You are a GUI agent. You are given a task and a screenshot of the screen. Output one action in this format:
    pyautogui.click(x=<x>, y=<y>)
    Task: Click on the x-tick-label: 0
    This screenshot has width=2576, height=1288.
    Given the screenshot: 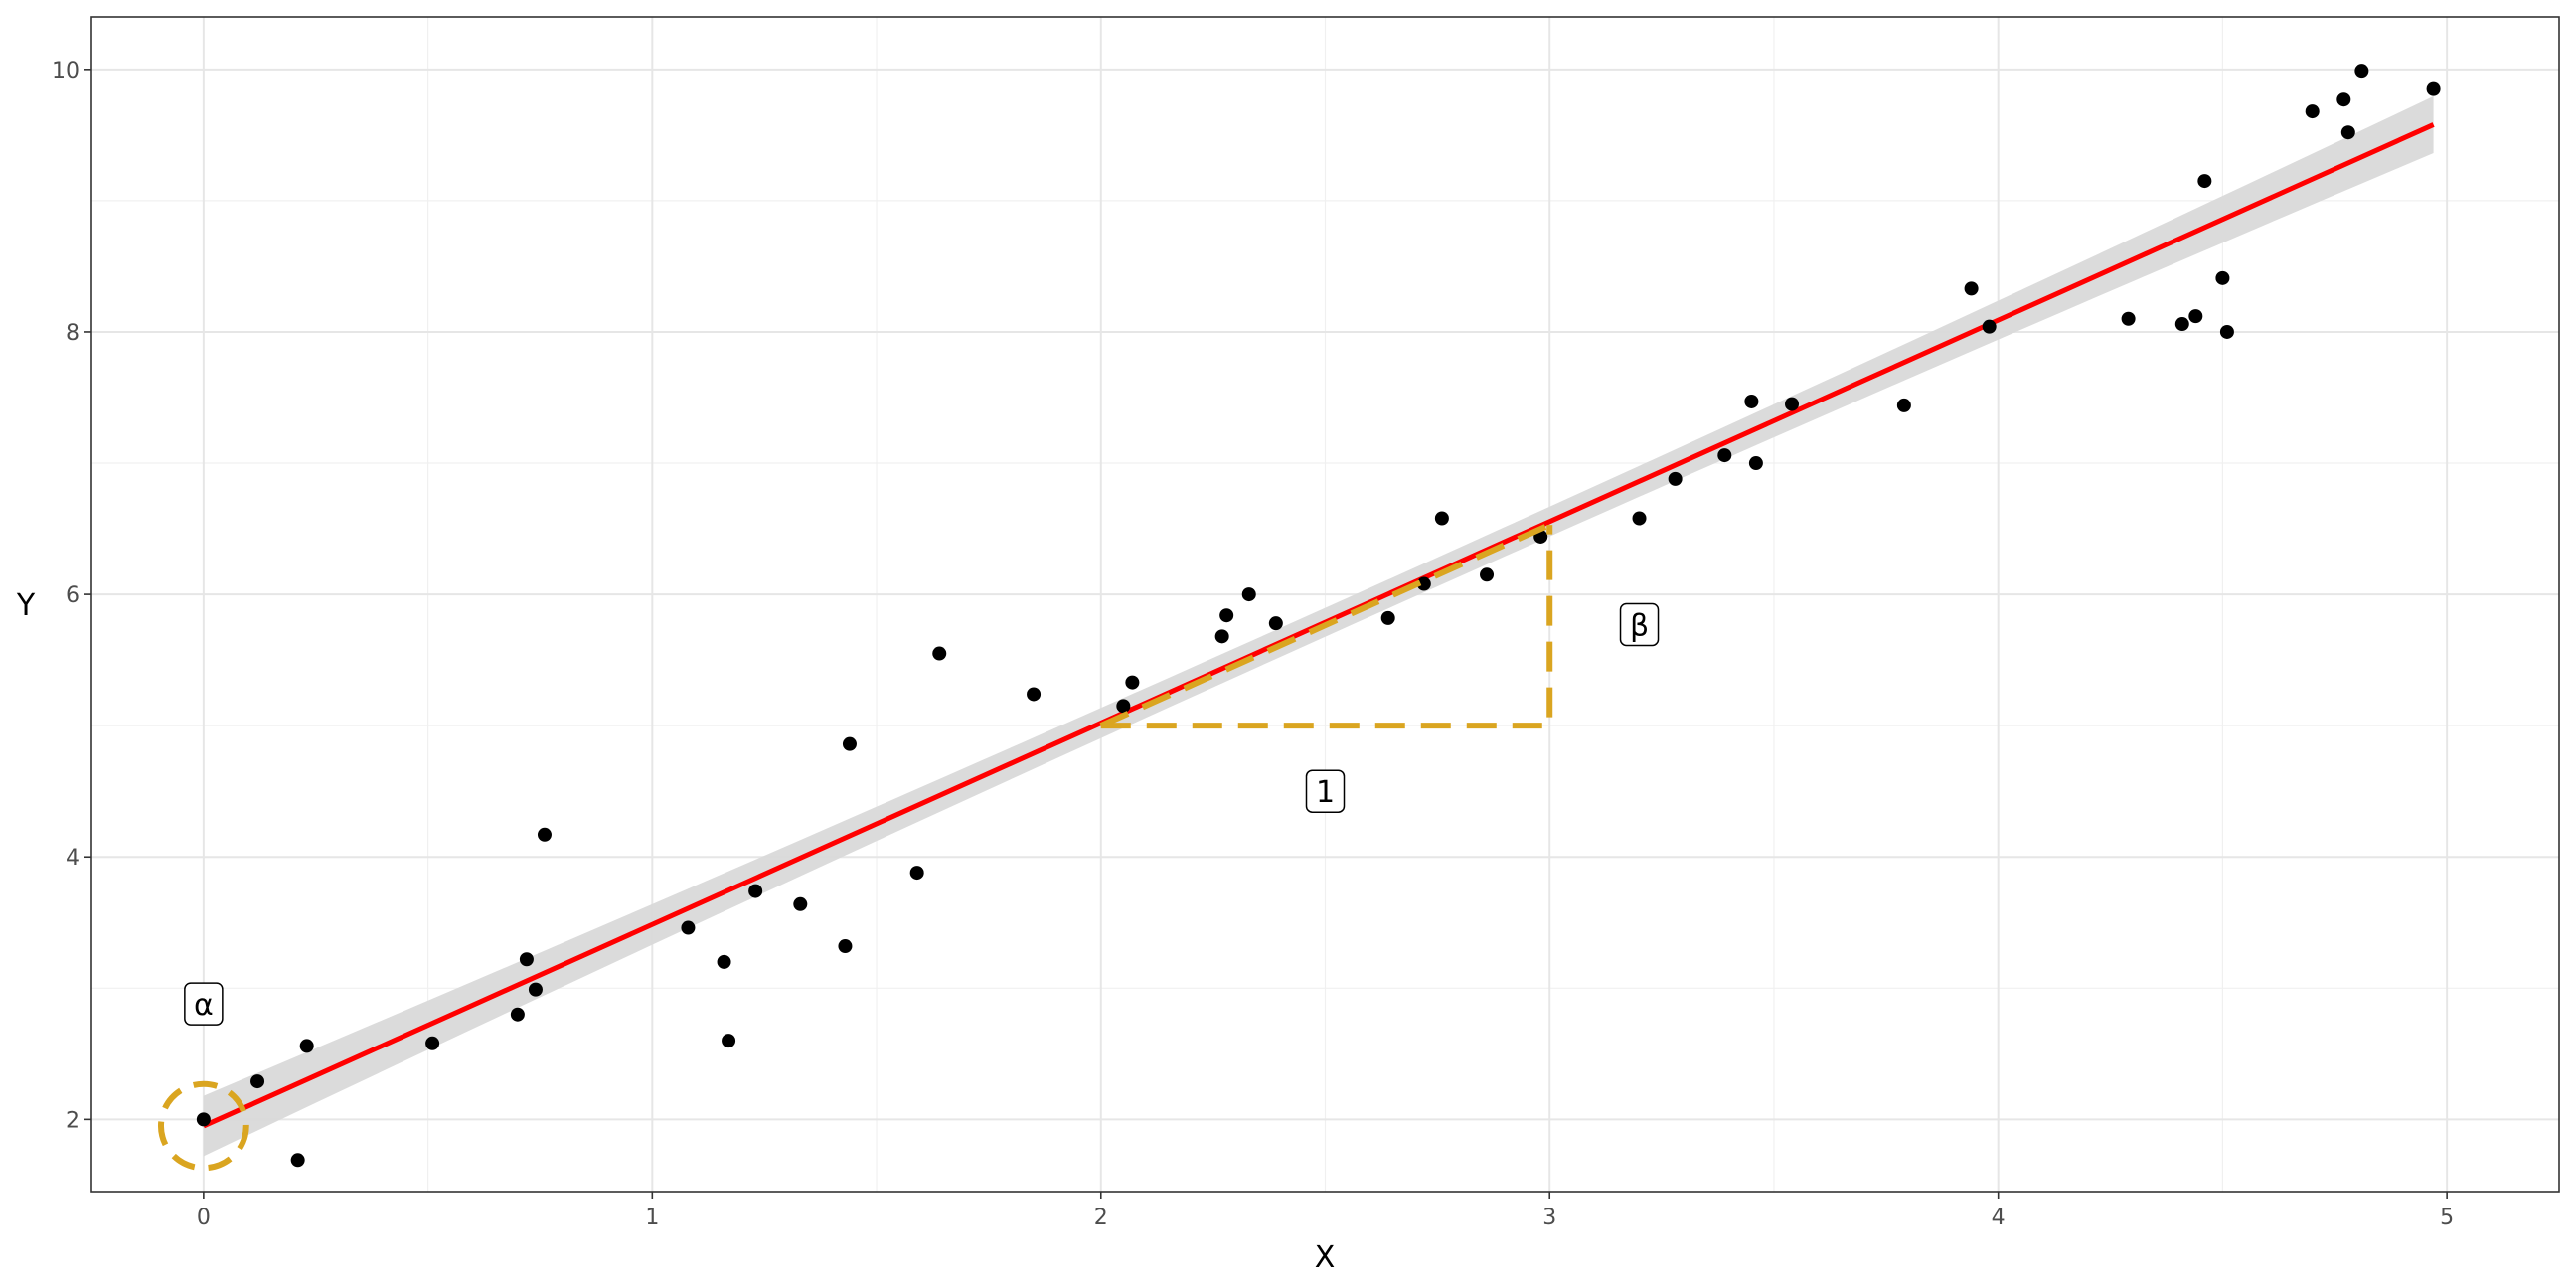 What is the action you would take?
    pyautogui.click(x=204, y=1218)
    